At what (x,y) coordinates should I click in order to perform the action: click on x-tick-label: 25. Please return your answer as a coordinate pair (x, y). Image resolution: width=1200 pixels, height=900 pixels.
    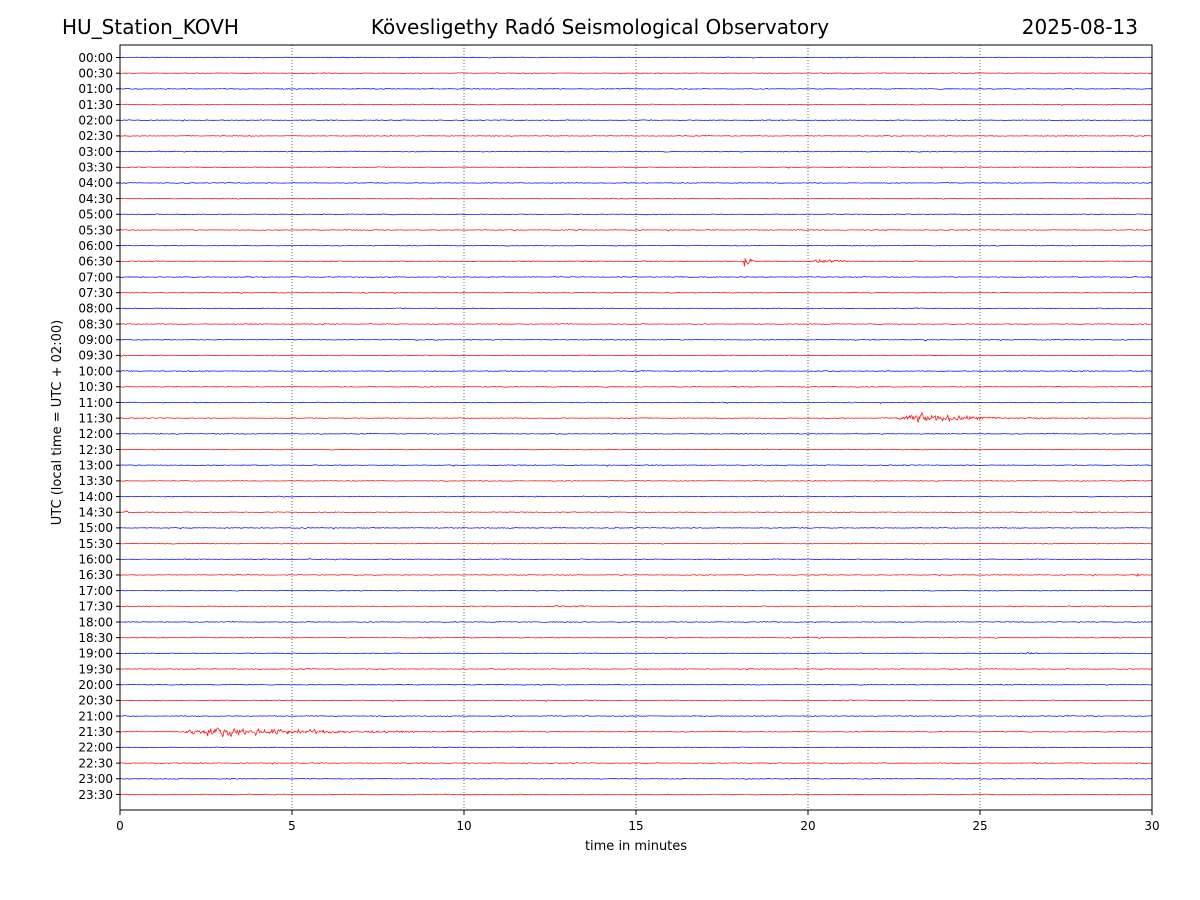
    Looking at the image, I should click on (979, 826).